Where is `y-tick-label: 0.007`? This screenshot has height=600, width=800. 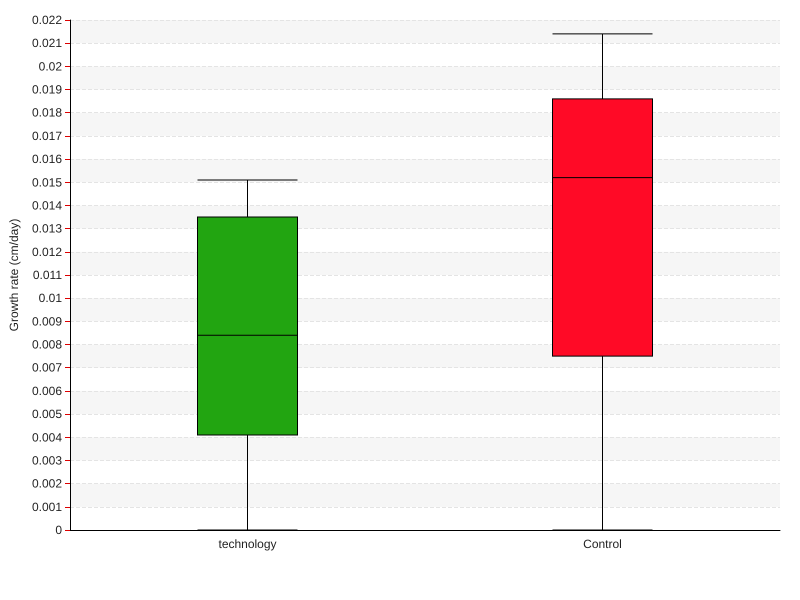 y-tick-label: 0.007 is located at coordinates (47, 367).